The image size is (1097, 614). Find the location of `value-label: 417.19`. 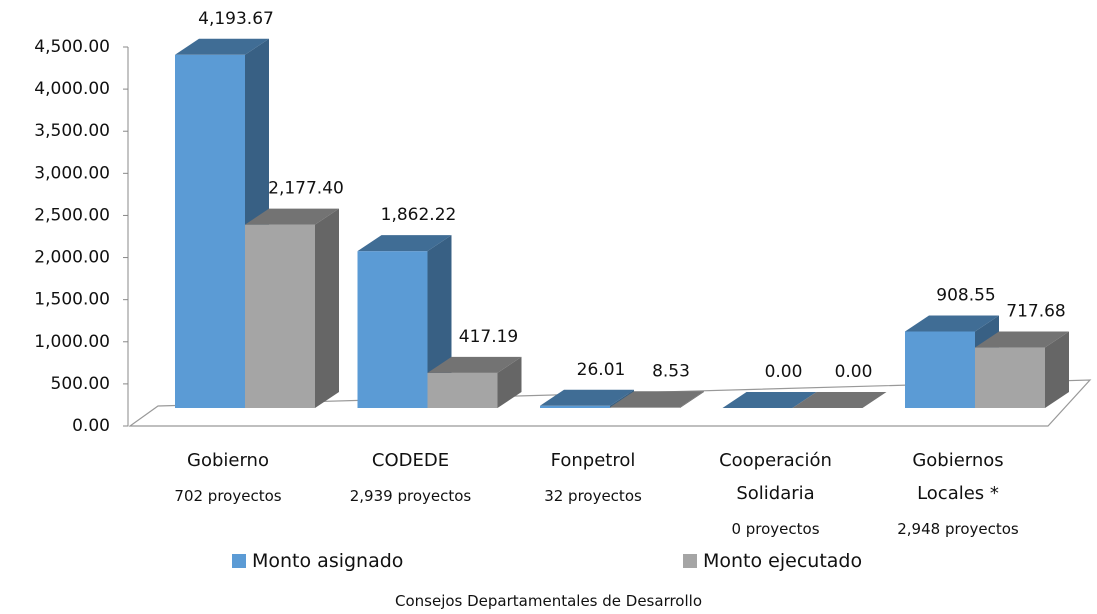

value-label: 417.19 is located at coordinates (488, 337).